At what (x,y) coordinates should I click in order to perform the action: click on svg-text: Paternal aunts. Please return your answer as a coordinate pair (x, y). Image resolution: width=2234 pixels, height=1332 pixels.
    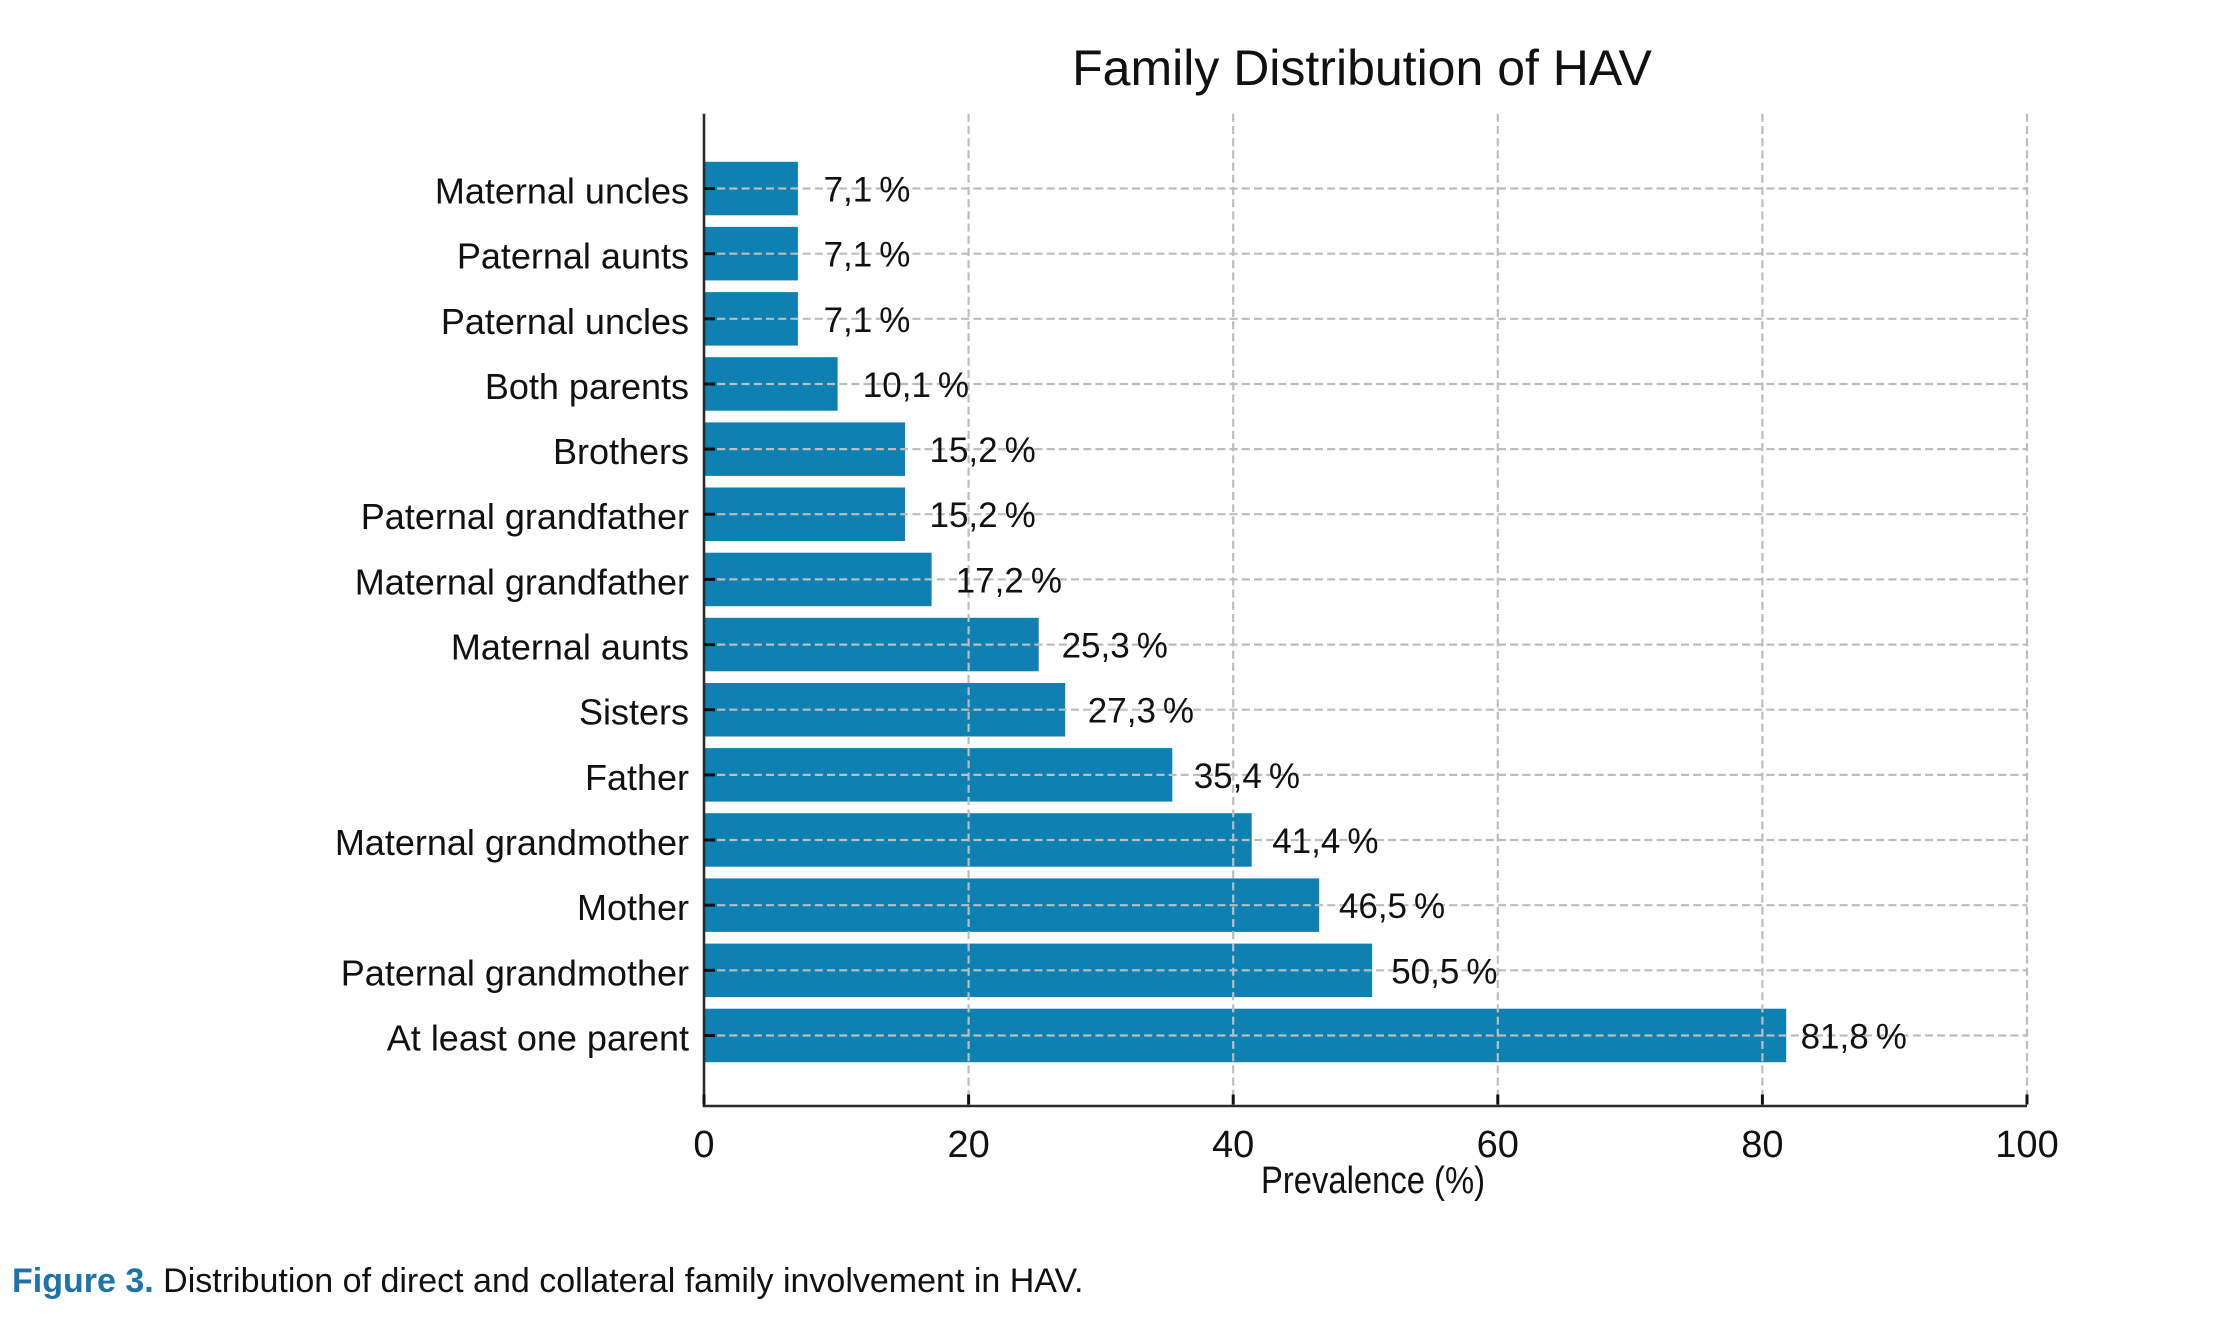
    Looking at the image, I should click on (573, 256).